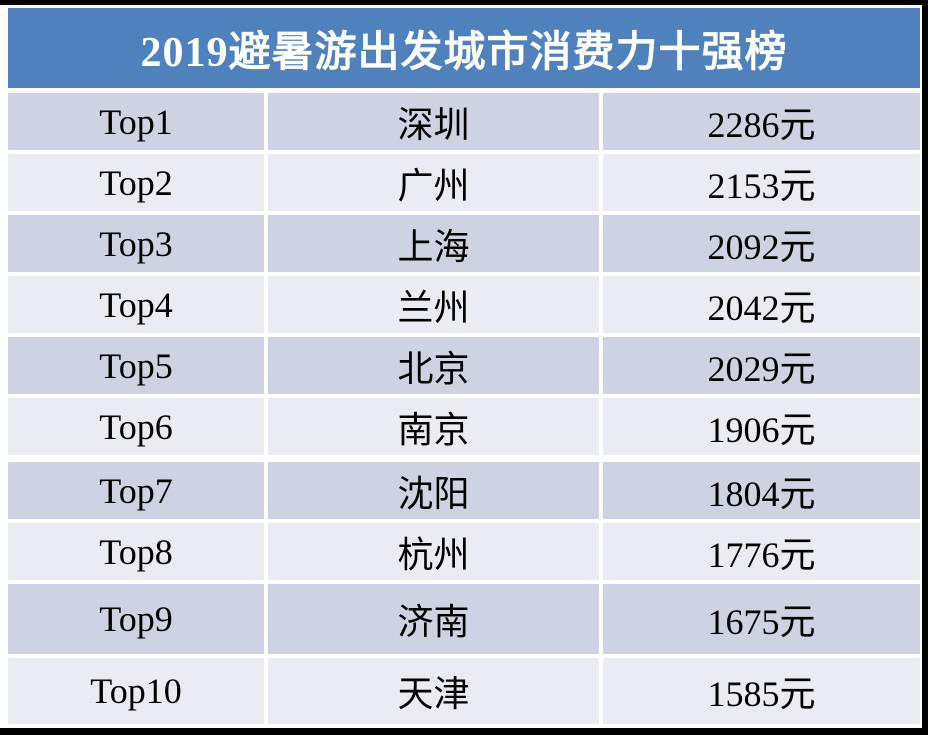  Describe the element at coordinates (136, 426) in the screenshot. I see `rank-cell: Top6` at that location.